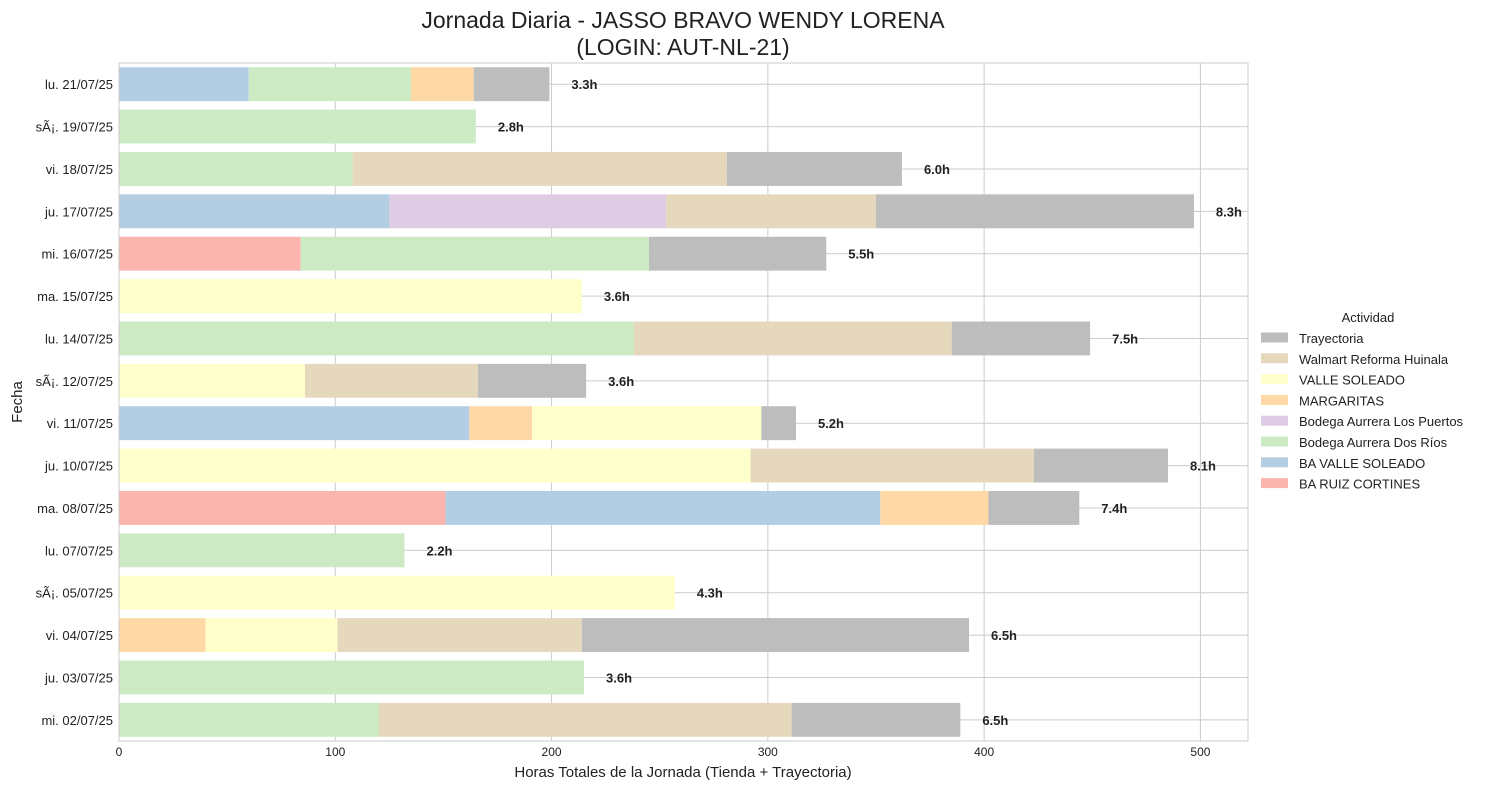  Describe the element at coordinates (119, 752) in the screenshot. I see `x-tick-label: 0` at that location.